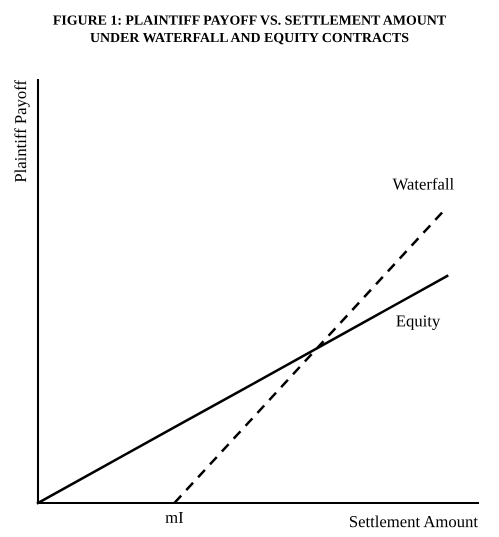 The width and height of the screenshot is (499, 537). What do you see at coordinates (22, 131) in the screenshot?
I see `y-axis-title: Plaintiff Payoff` at bounding box center [22, 131].